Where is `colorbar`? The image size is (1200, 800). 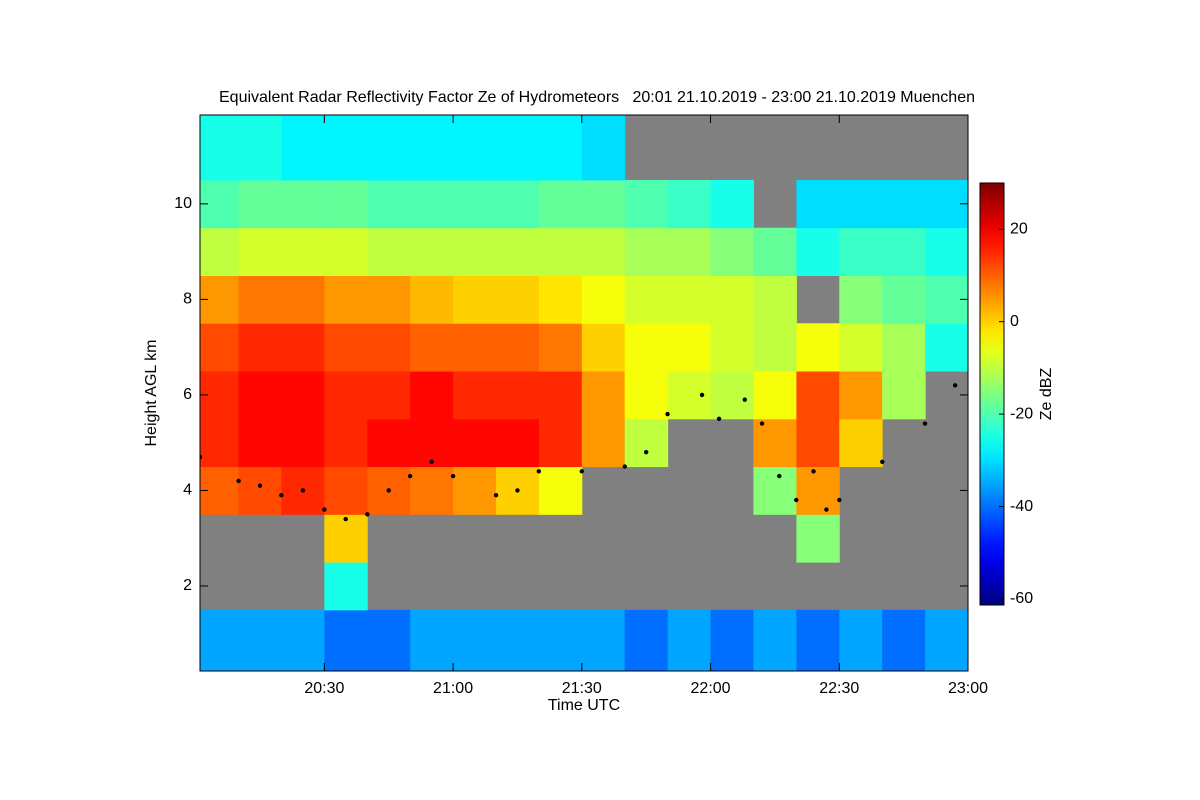
colorbar is located at coordinates (992, 394).